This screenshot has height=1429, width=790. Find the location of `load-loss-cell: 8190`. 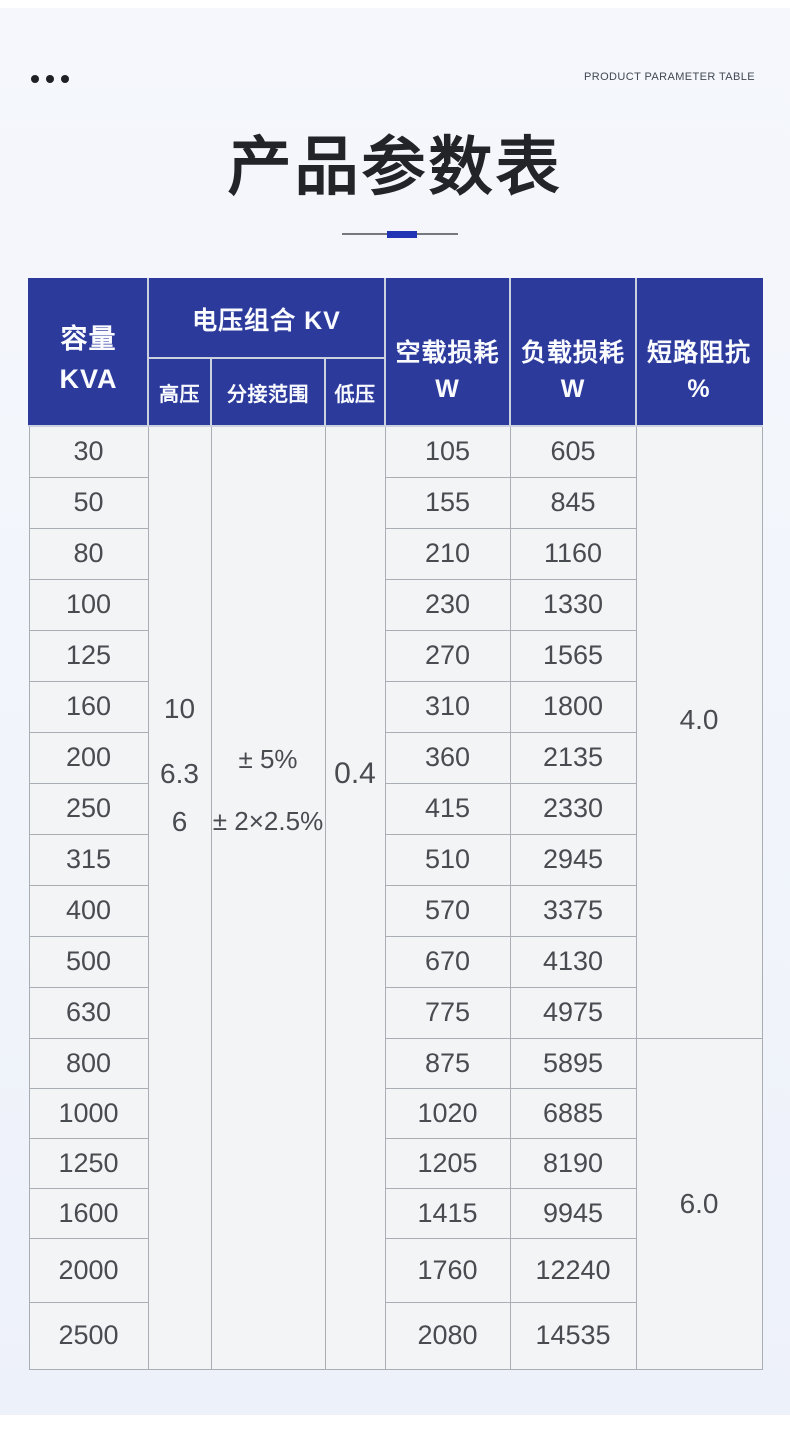

load-loss-cell: 8190 is located at coordinates (573, 1163).